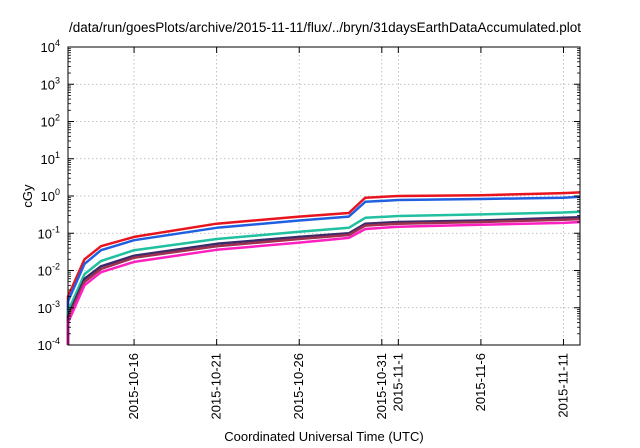  Describe the element at coordinates (397, 382) in the screenshot. I see `x-tick-label: 2015-11-1` at that location.